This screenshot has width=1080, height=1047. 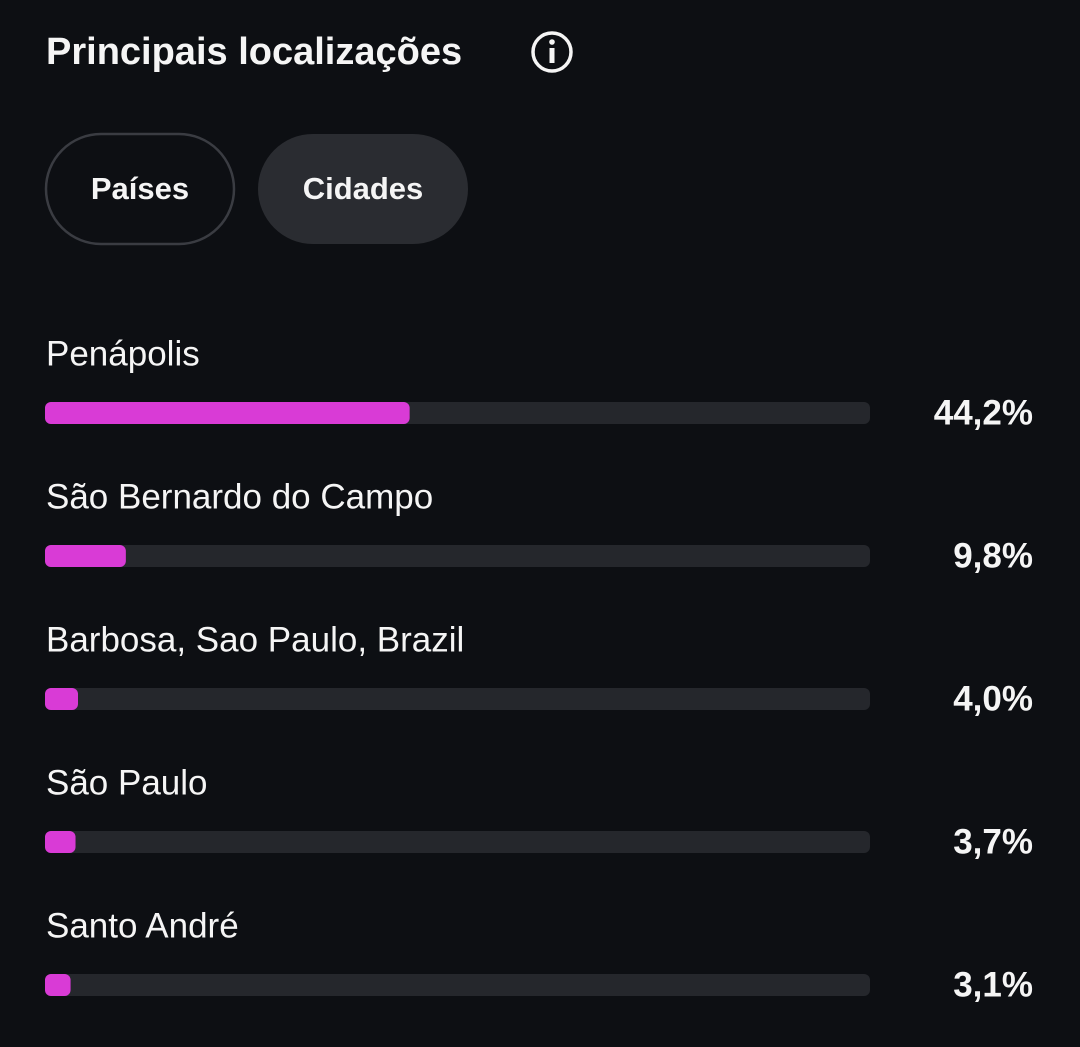 What do you see at coordinates (993, 841) in the screenshot?
I see `value-label: 3,7%` at bounding box center [993, 841].